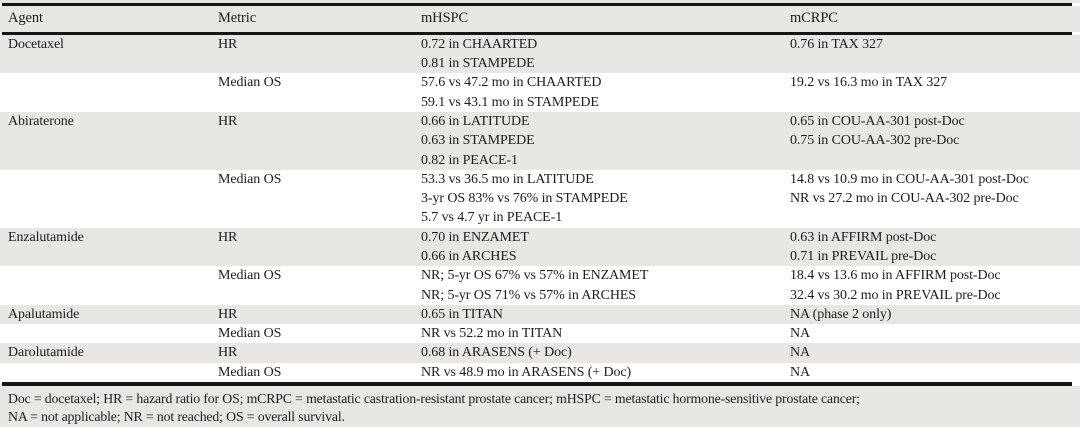 This screenshot has width=1080, height=427. What do you see at coordinates (105, 352) in the screenshot?
I see `agent-cell: Darolutamide` at bounding box center [105, 352].